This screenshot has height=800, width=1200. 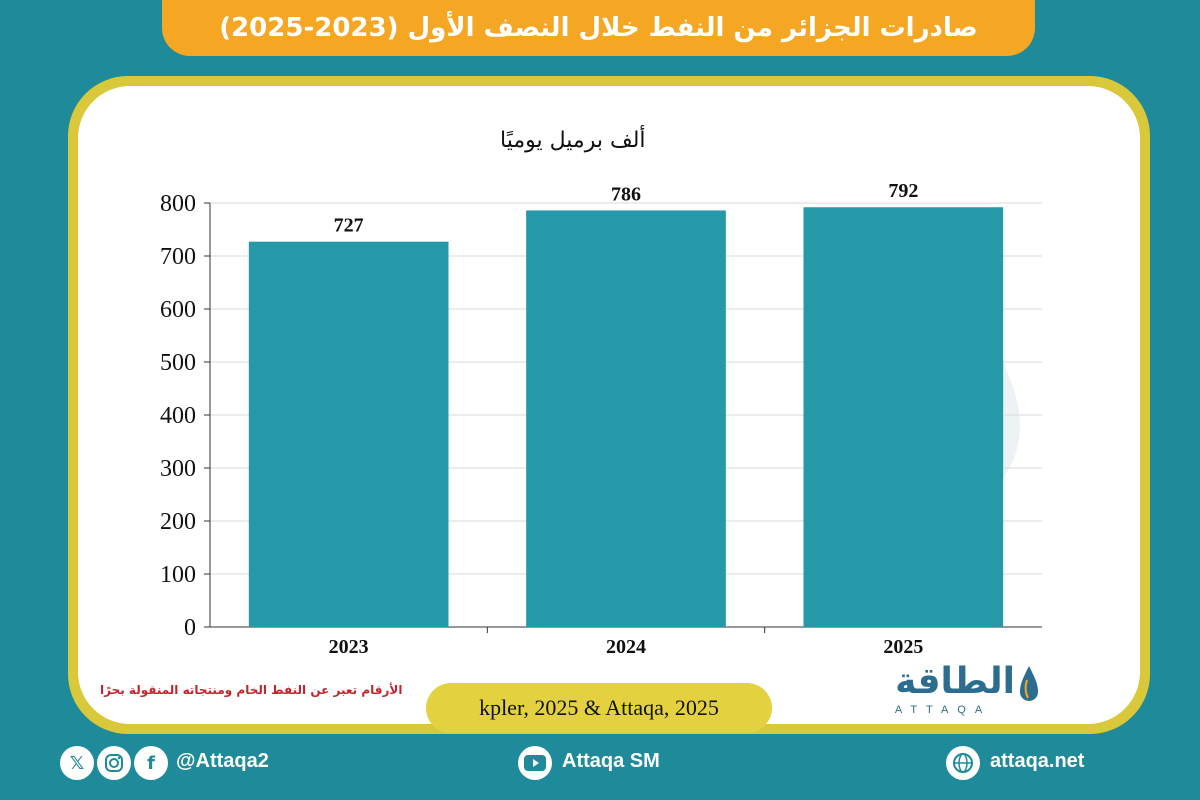 I want to click on youtube-icon, so click(x=535, y=763).